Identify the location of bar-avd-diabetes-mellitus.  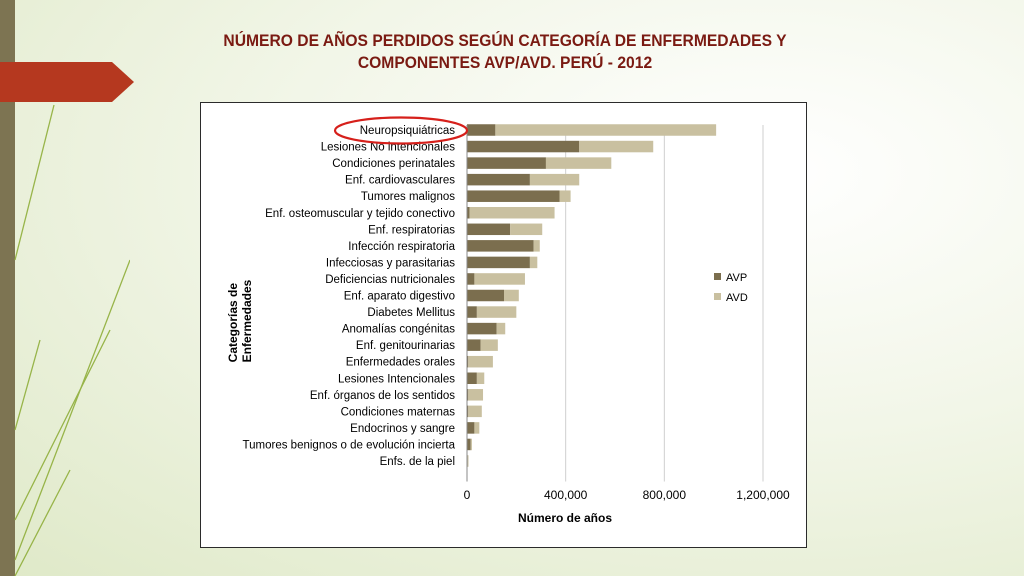
(496, 312).